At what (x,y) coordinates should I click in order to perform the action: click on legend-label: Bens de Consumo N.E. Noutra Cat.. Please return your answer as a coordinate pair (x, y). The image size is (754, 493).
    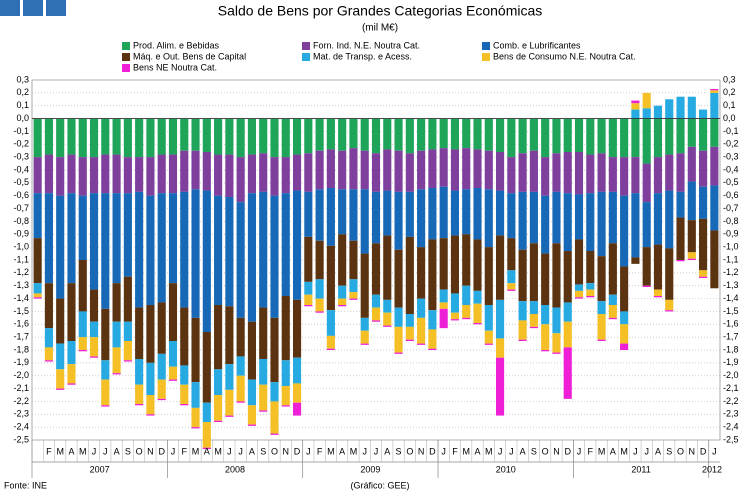
    Looking at the image, I should click on (564, 56).